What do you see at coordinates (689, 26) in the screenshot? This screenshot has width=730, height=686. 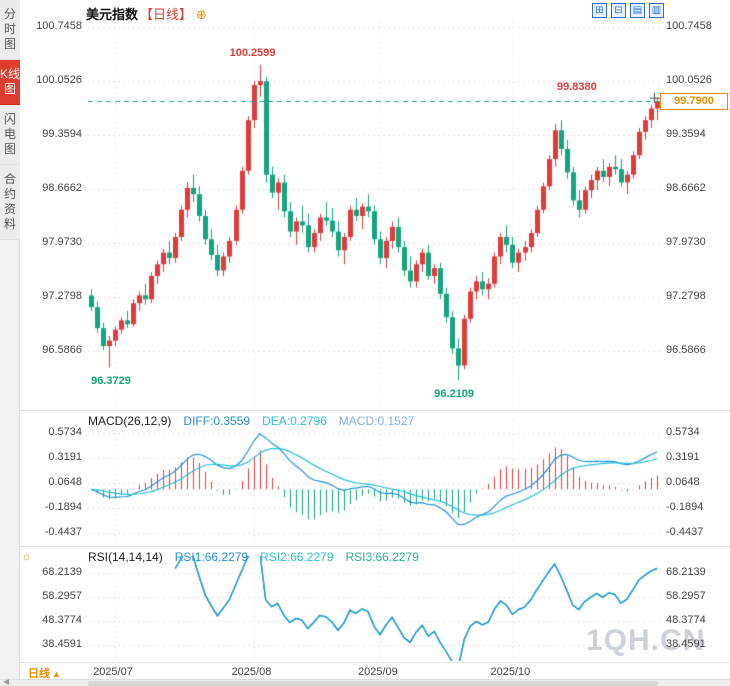 I see `y-axis-label-right: 100.7458` at bounding box center [689, 26].